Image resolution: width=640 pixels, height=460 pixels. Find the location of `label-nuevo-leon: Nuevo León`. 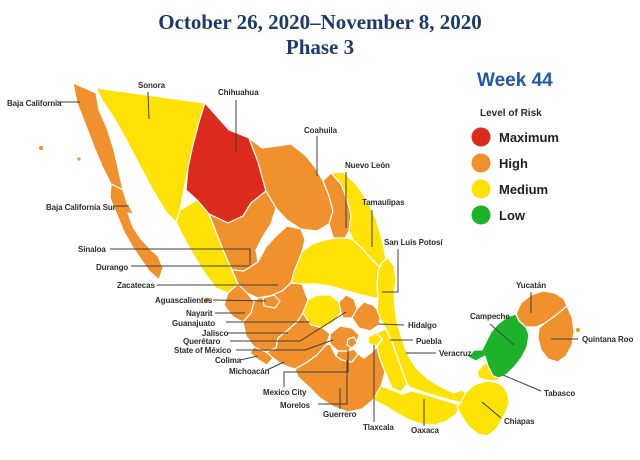

label-nuevo-leon: Nuevo León is located at coordinates (367, 165).